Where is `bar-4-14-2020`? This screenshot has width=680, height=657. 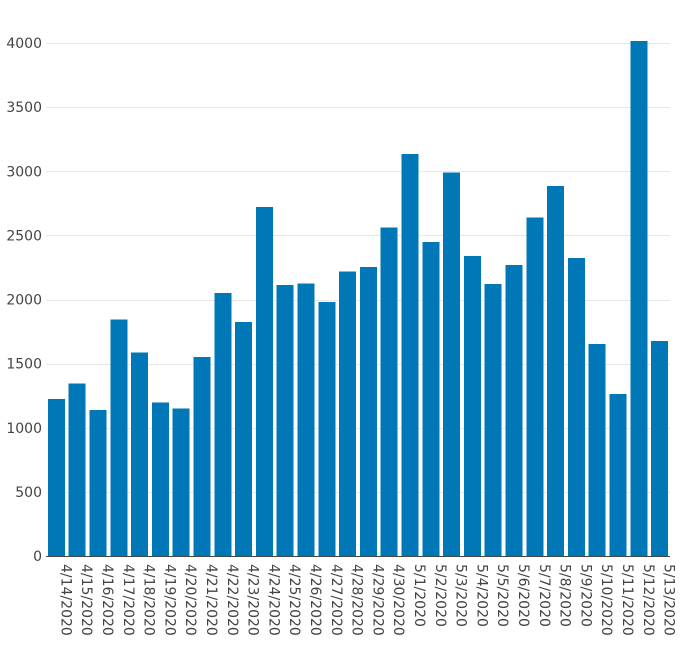 bar-4-14-2020 is located at coordinates (56, 477).